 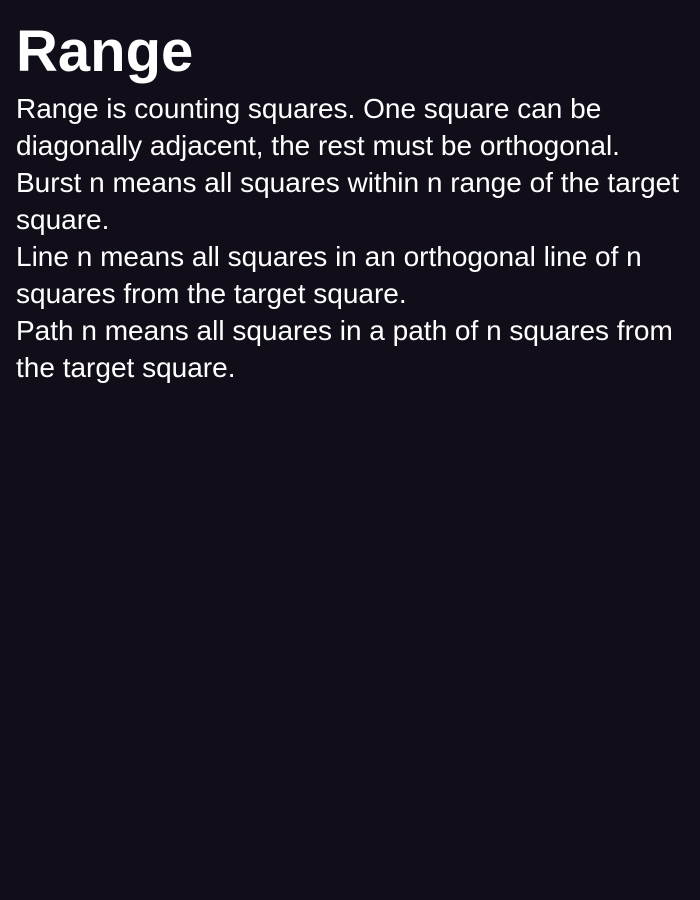 What do you see at coordinates (105, 51) in the screenshot?
I see `page-title: Range` at bounding box center [105, 51].